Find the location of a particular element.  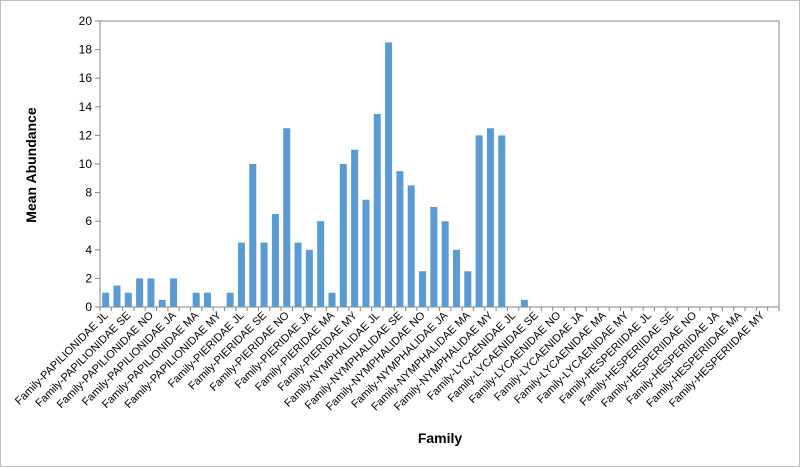

y-tick-label: 14 is located at coordinates (86, 107).